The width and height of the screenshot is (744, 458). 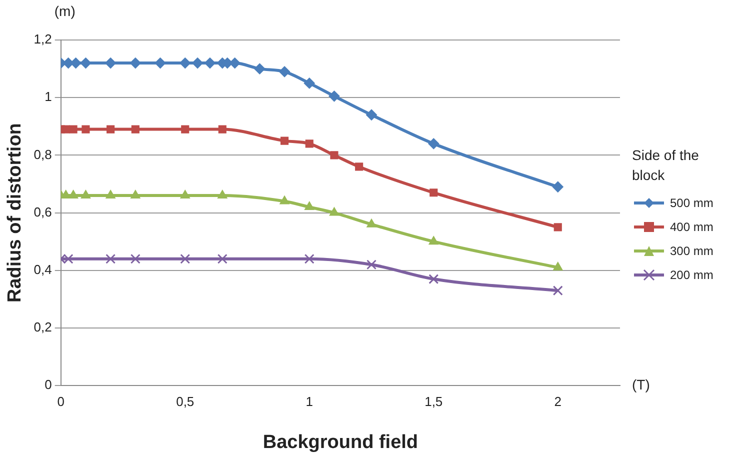 I want to click on text: (T), so click(x=641, y=384).